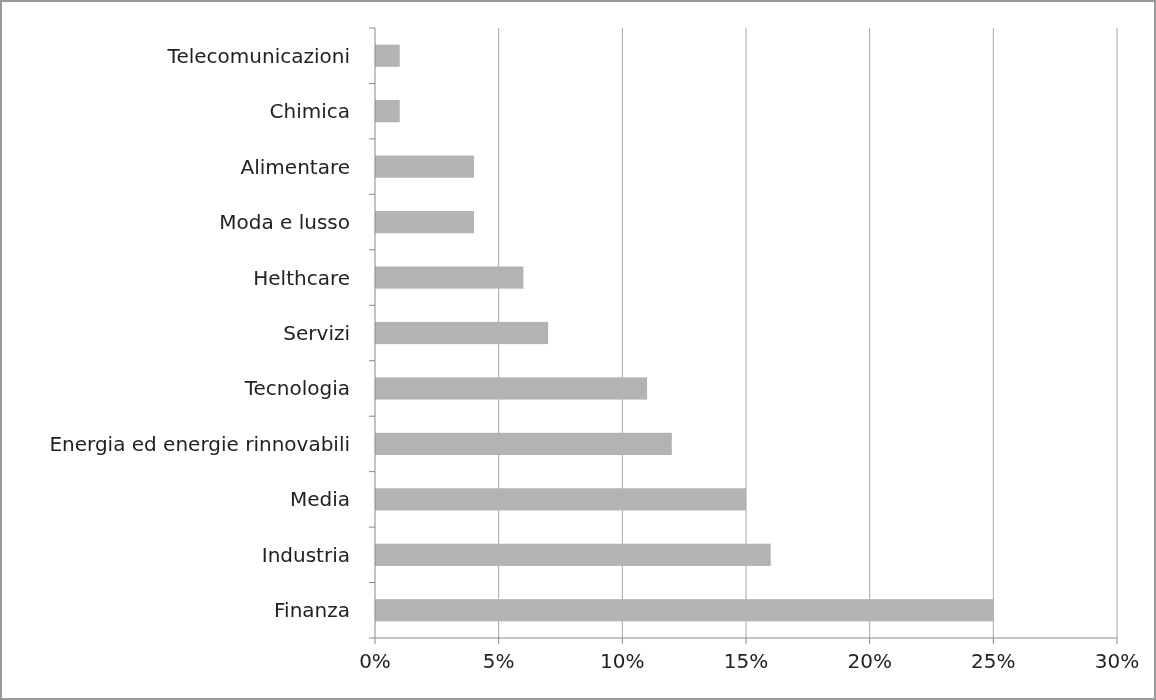 The image size is (1156, 700). Describe the element at coordinates (199, 443) in the screenshot. I see `y-tick-label: Energia ed energie rinnovabili` at that location.